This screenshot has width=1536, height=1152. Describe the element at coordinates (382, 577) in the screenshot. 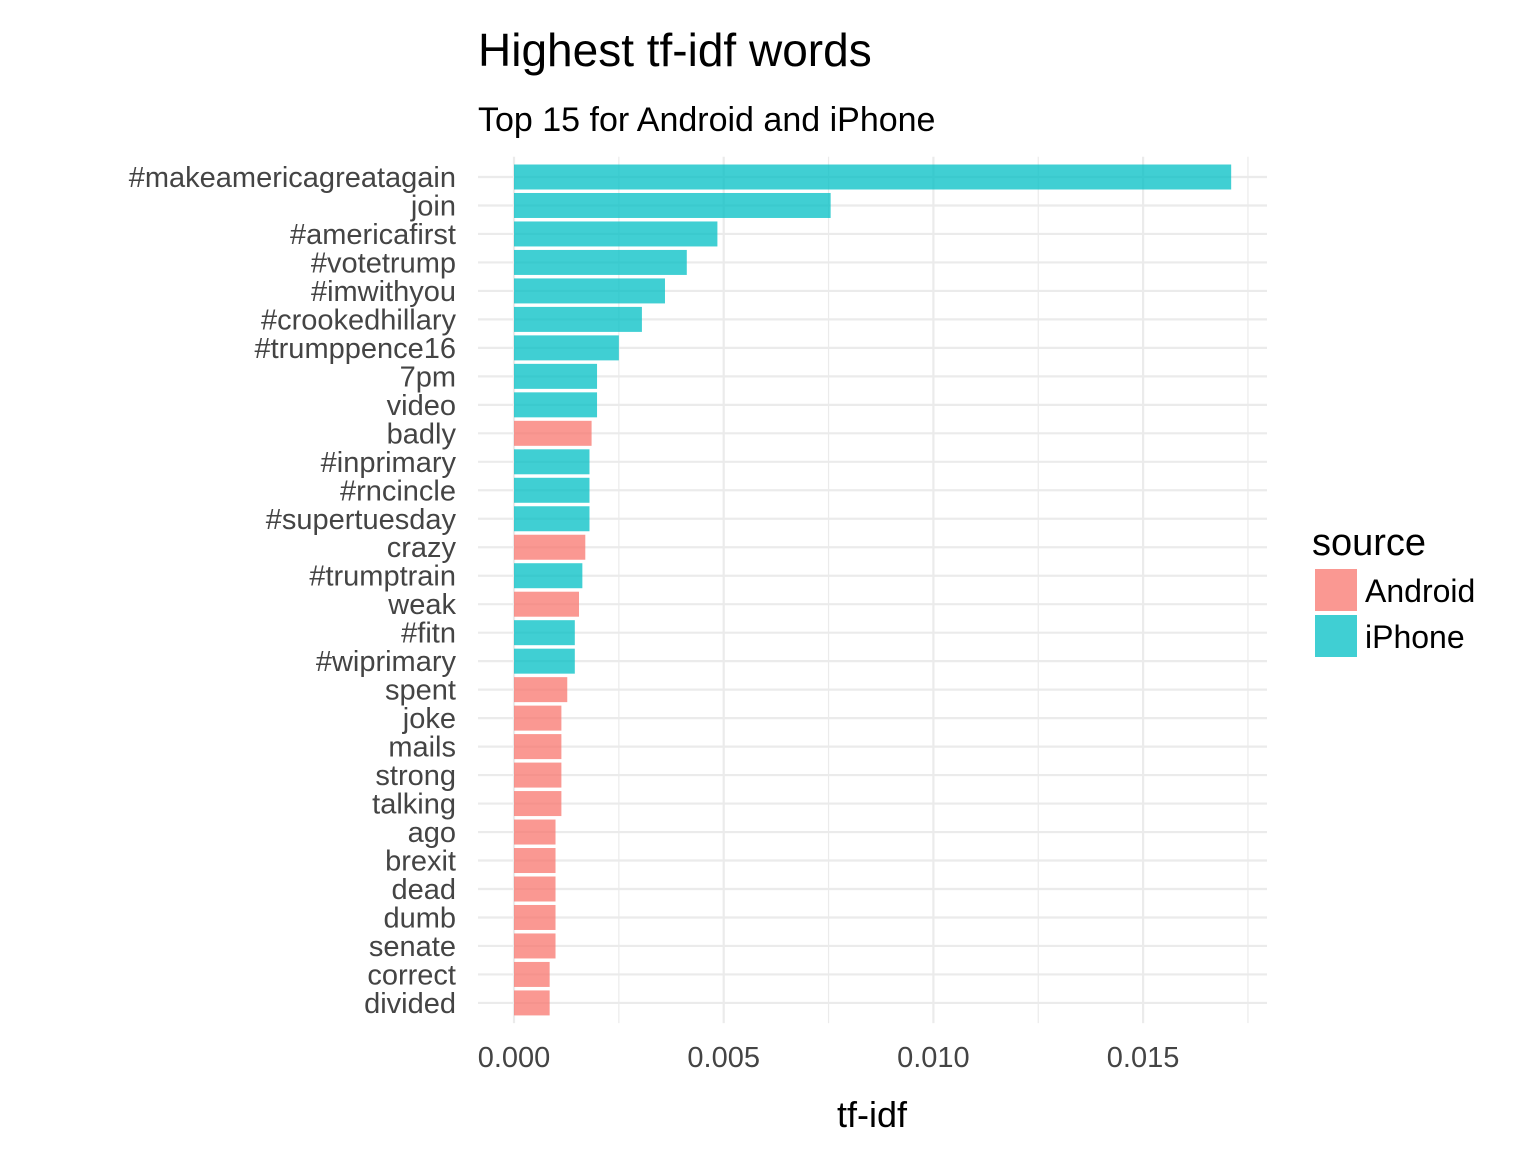

I see `y-tick-label: #trumptrain` at that location.